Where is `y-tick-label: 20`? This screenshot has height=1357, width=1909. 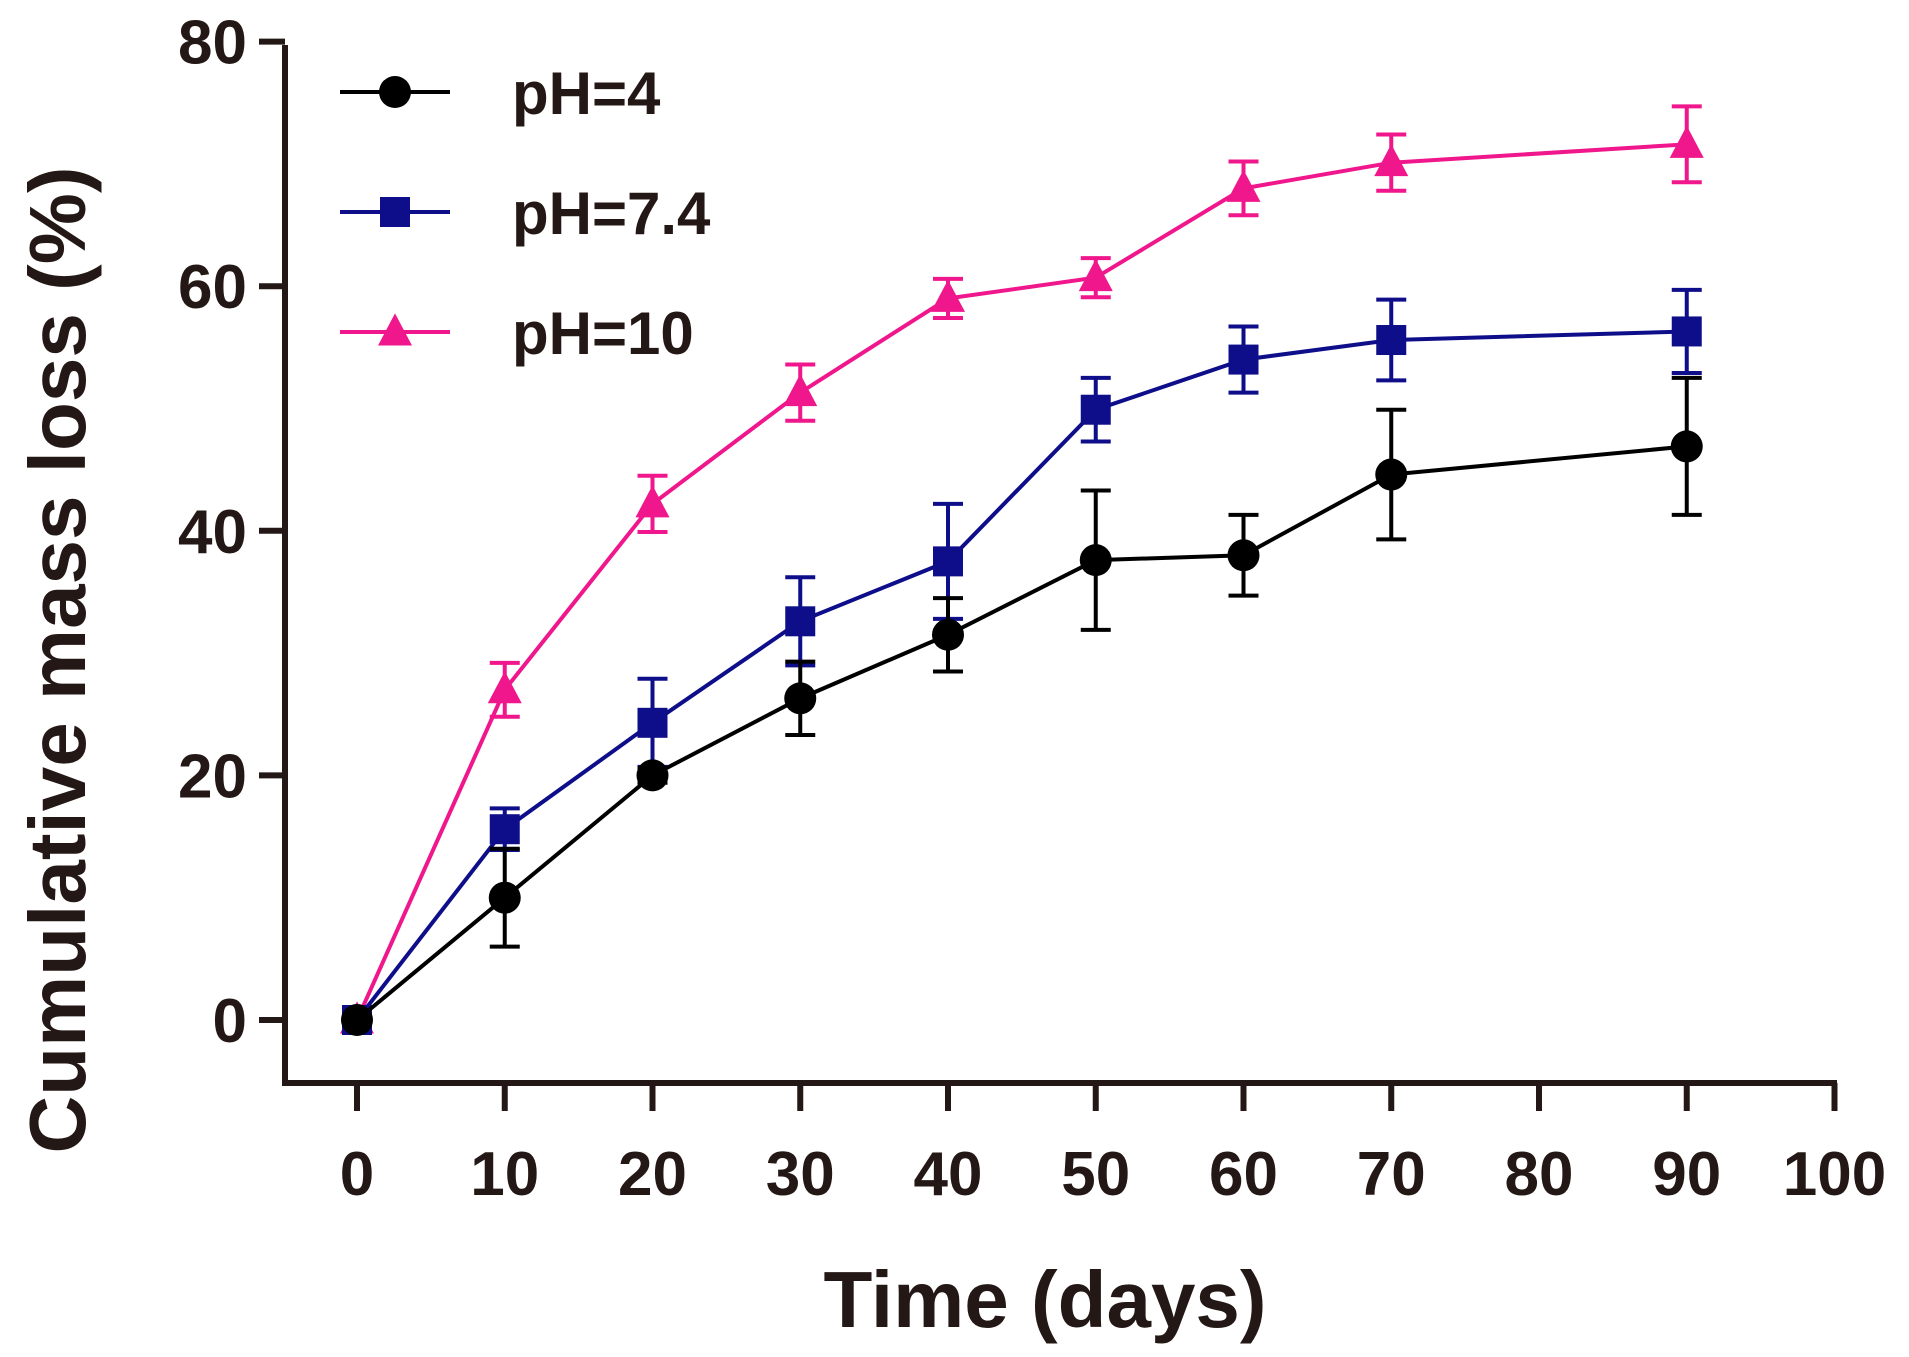
y-tick-label: 20 is located at coordinates (212, 776).